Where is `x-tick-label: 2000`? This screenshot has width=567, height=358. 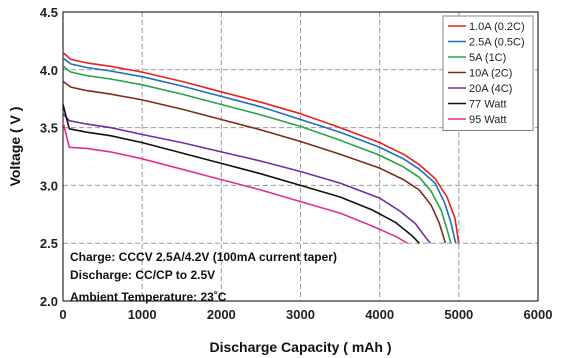 x-tick-label: 2000 is located at coordinates (221, 314).